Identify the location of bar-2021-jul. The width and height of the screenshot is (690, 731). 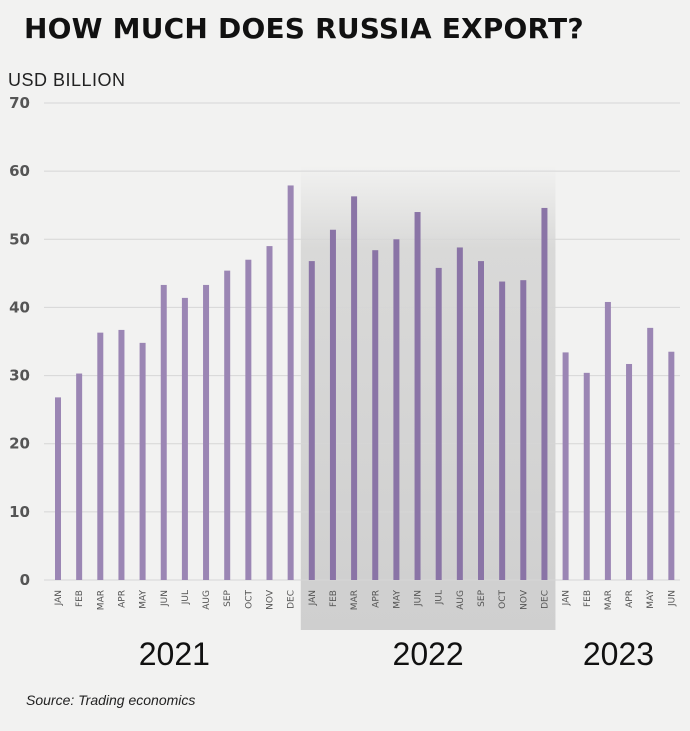
(184, 438).